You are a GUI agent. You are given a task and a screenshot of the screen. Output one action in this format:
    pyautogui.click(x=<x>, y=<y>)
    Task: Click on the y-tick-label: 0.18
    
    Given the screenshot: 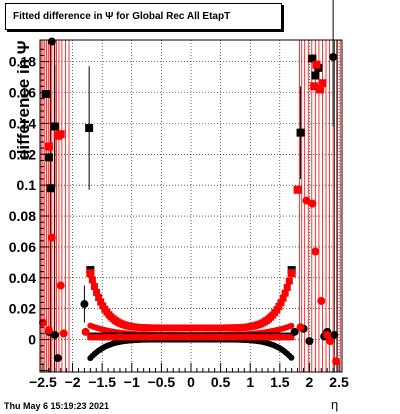 What is the action you would take?
    pyautogui.click(x=22, y=62)
    